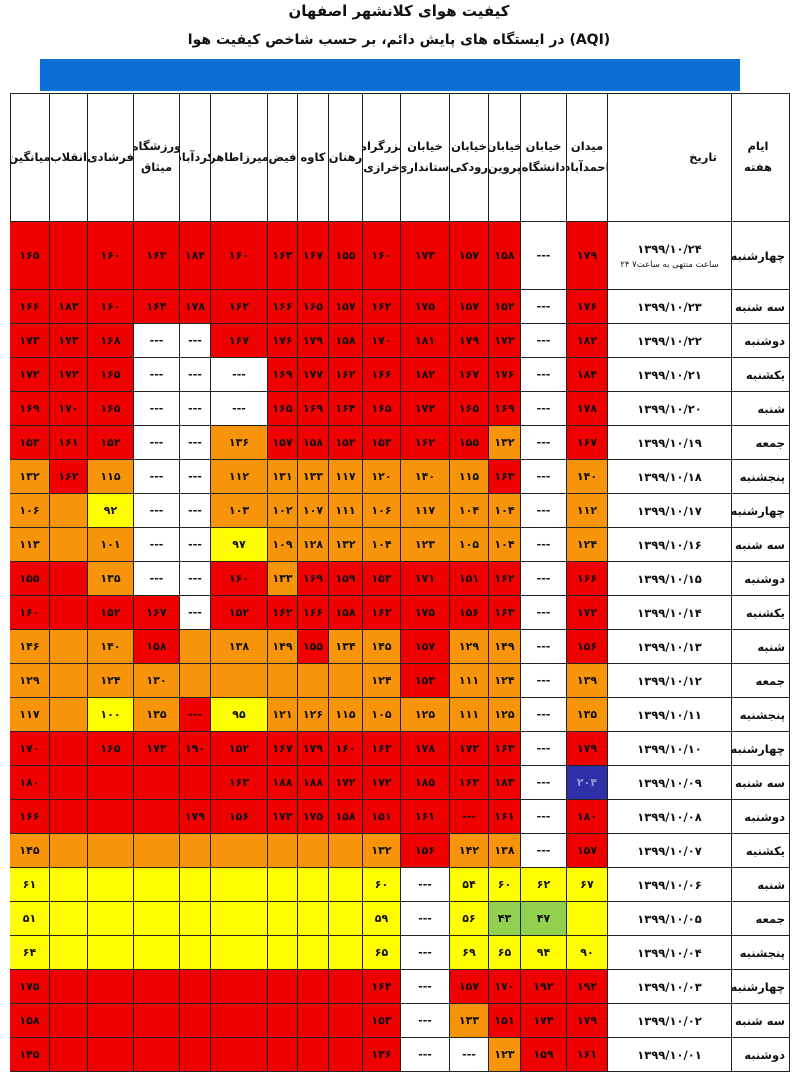 This screenshot has height=1080, width=798. I want to click on date-cell: ۱۳۹۹/۱۰/۱۲, so click(670, 681).